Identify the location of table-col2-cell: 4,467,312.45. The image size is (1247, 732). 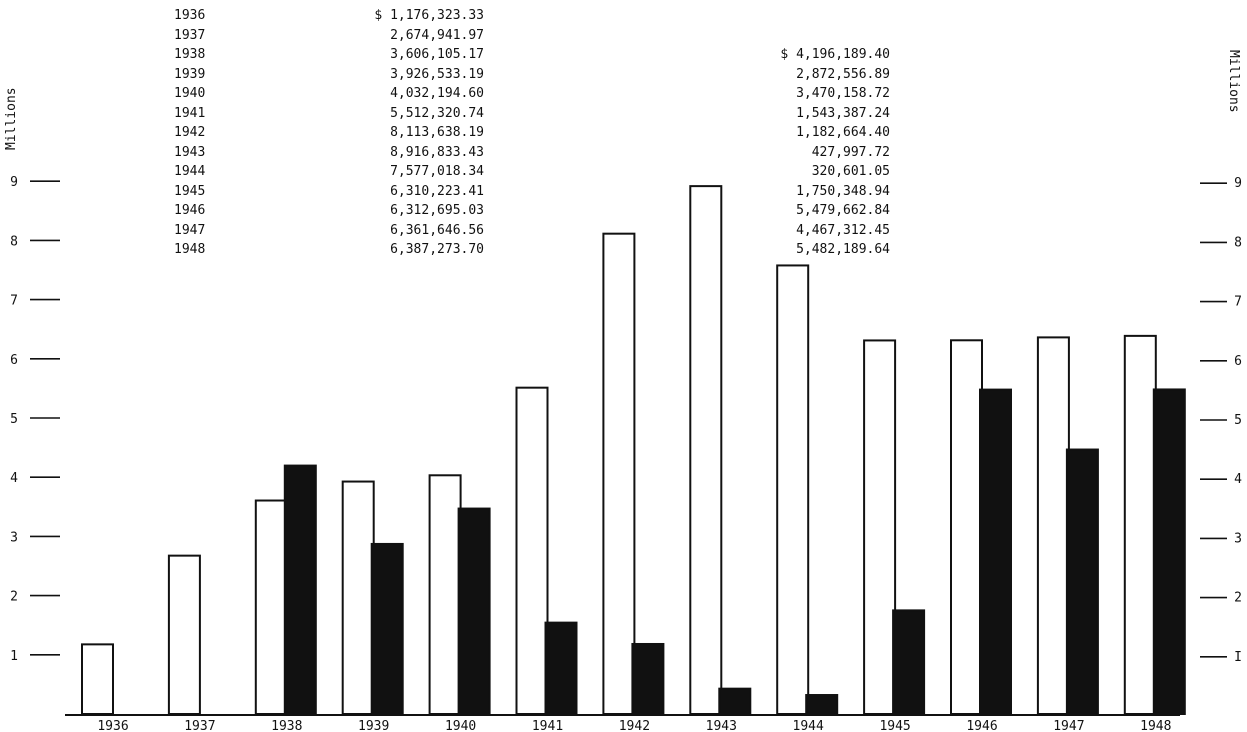
(843, 230).